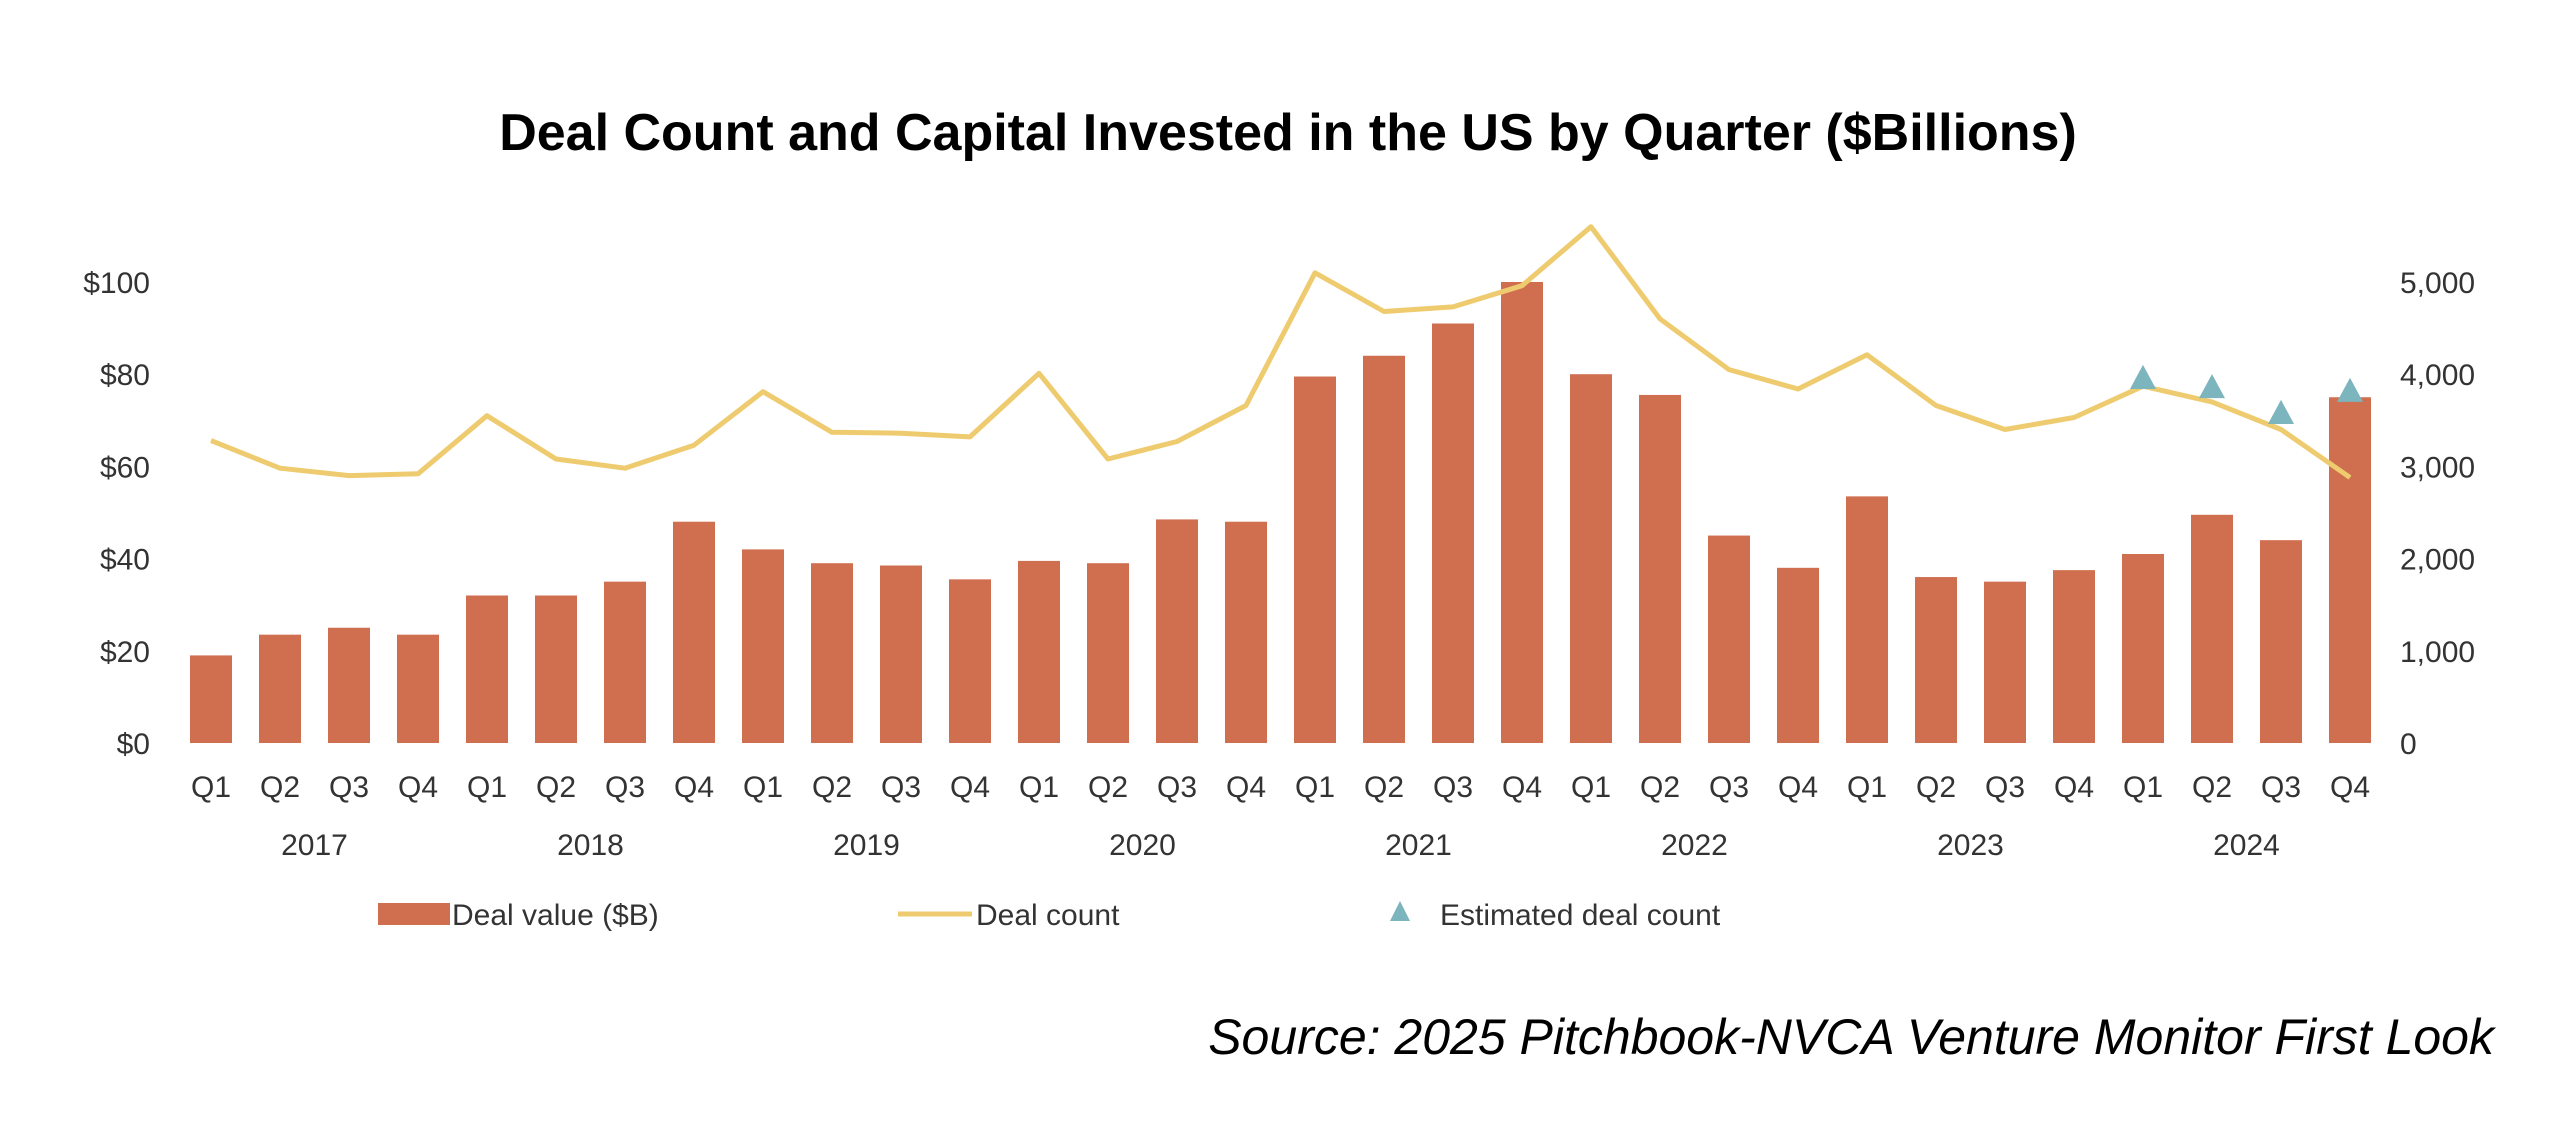  I want to click on year-label: 2020, so click(1142, 845).